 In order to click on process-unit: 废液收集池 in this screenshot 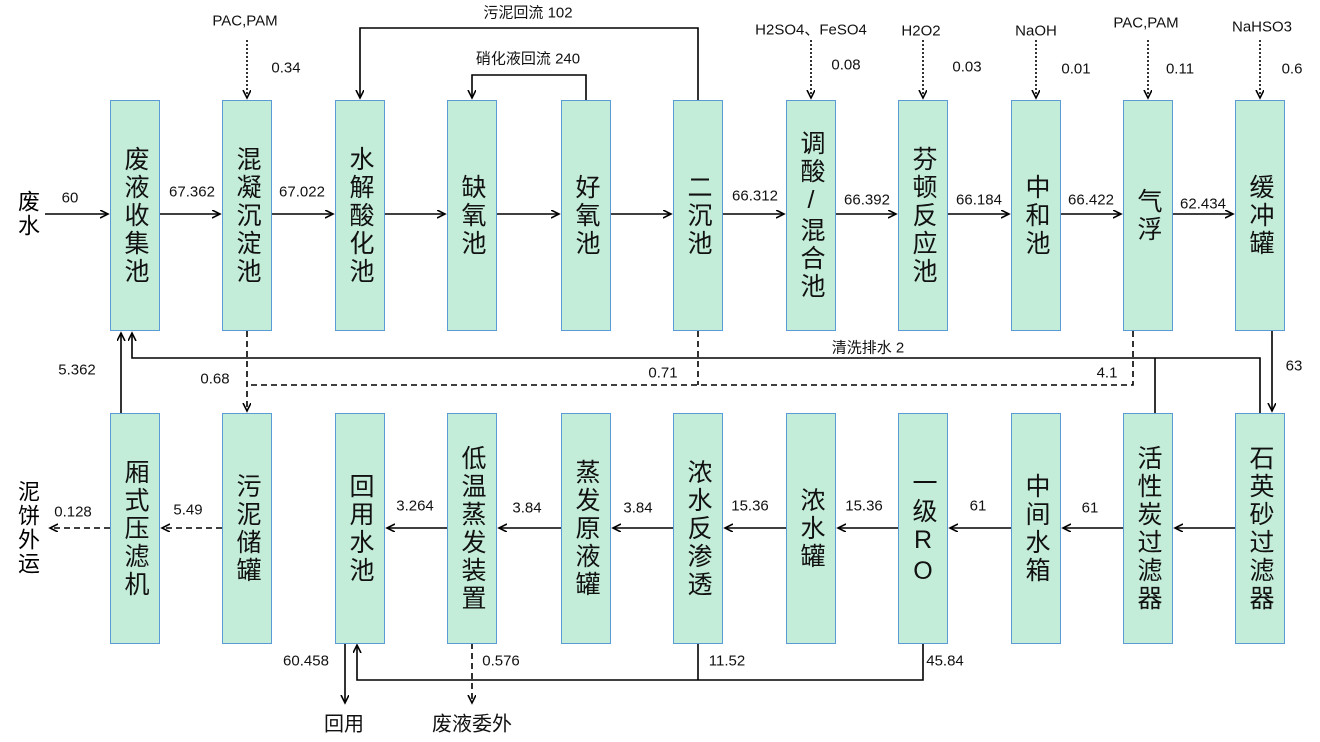, I will do `click(135, 215)`.